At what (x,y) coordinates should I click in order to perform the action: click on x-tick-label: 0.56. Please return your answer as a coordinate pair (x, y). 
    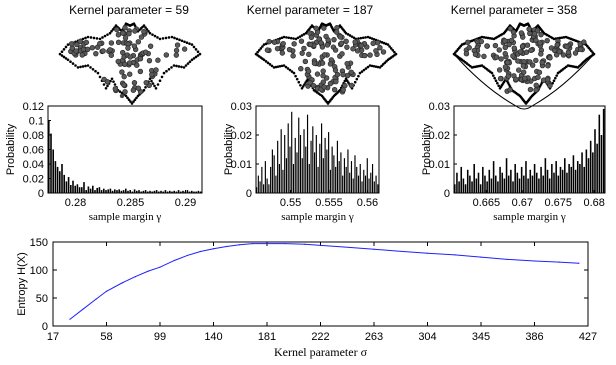
    Looking at the image, I should click on (367, 203).